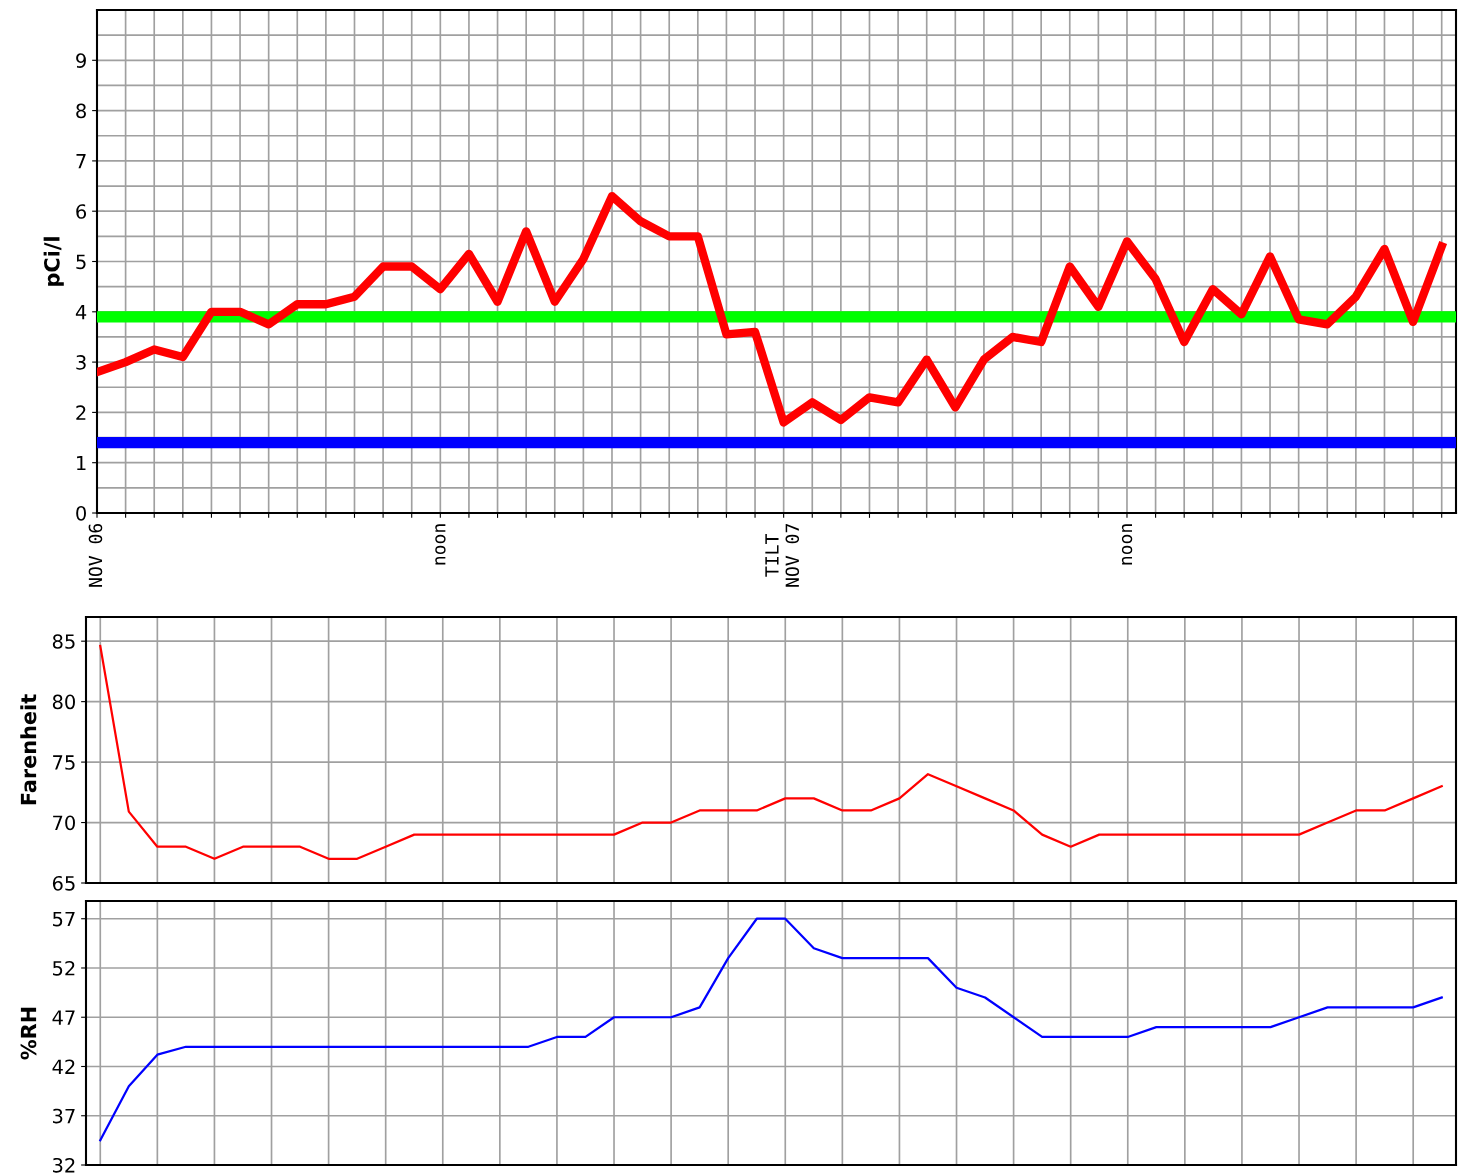 Image resolution: width=1481 pixels, height=1174 pixels. I want to click on y-tick-label: 32, so click(64, 1165).